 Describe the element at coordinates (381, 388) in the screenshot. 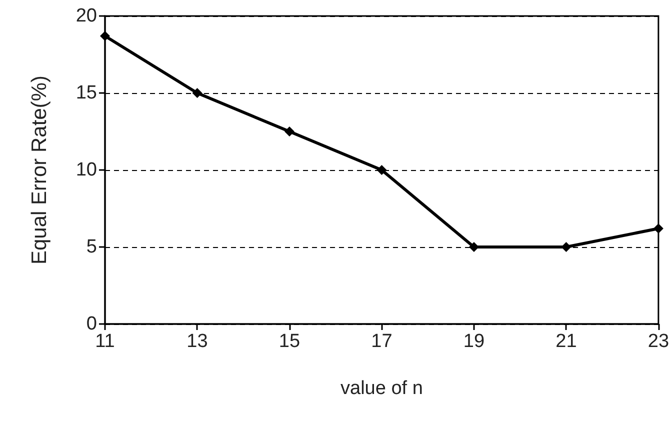

I see `x-axis-title: value of n` at that location.